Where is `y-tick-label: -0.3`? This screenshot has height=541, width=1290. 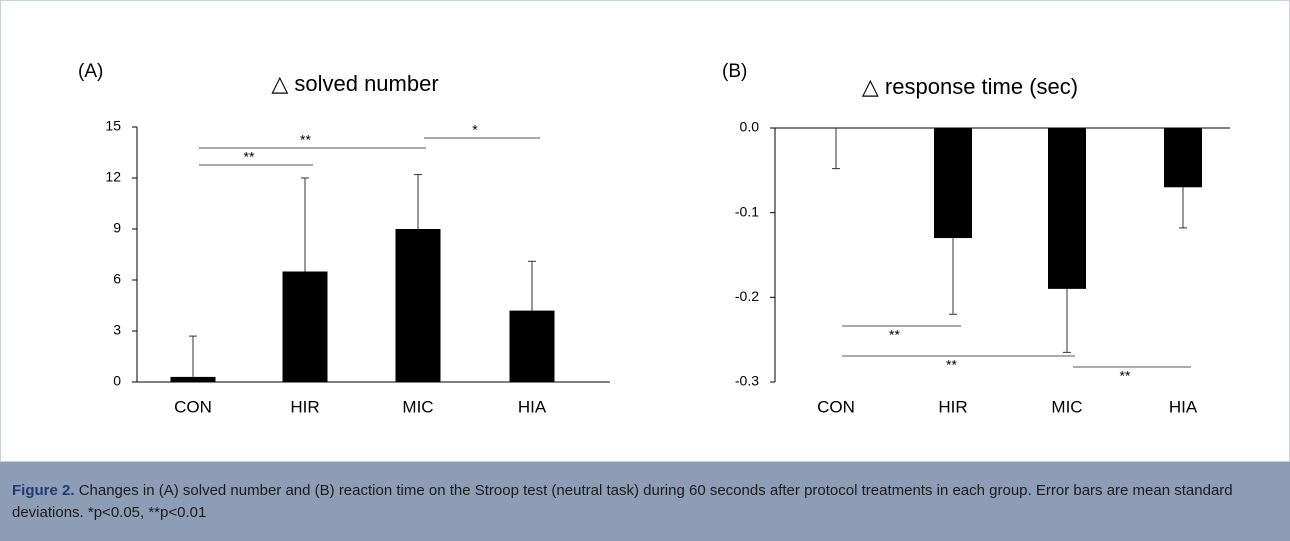
y-tick-label: -0.3 is located at coordinates (747, 381).